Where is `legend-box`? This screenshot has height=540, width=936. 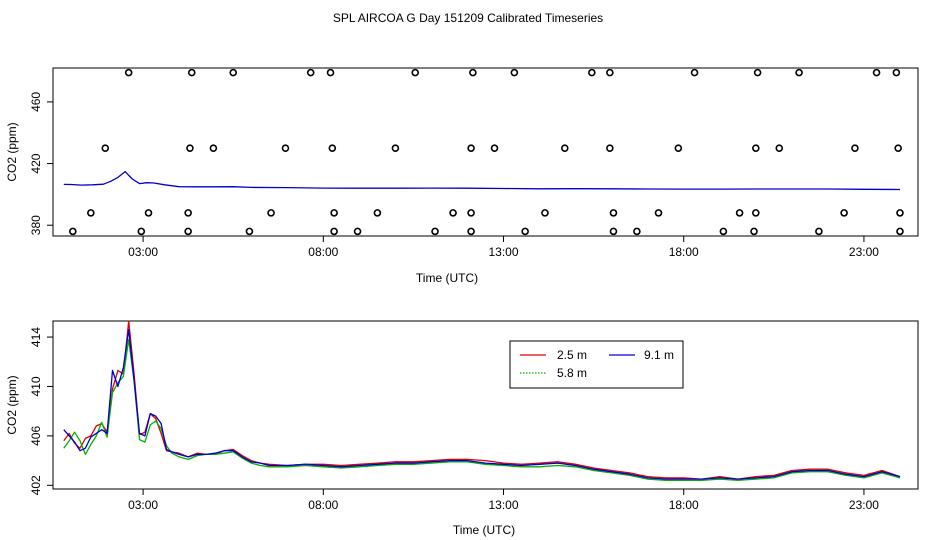
legend-box is located at coordinates (596, 364).